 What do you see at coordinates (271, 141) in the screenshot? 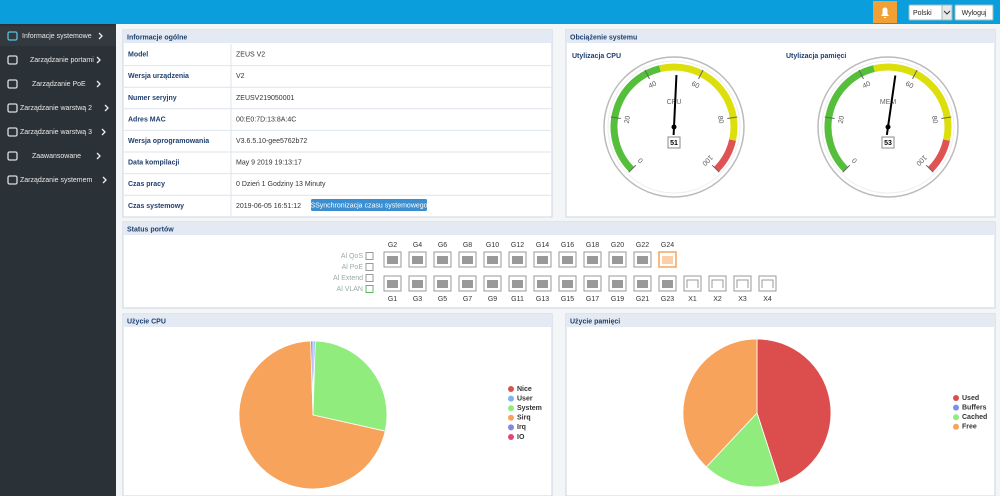
I see `row-value: V3.6.5.10-gee5762b72` at bounding box center [271, 141].